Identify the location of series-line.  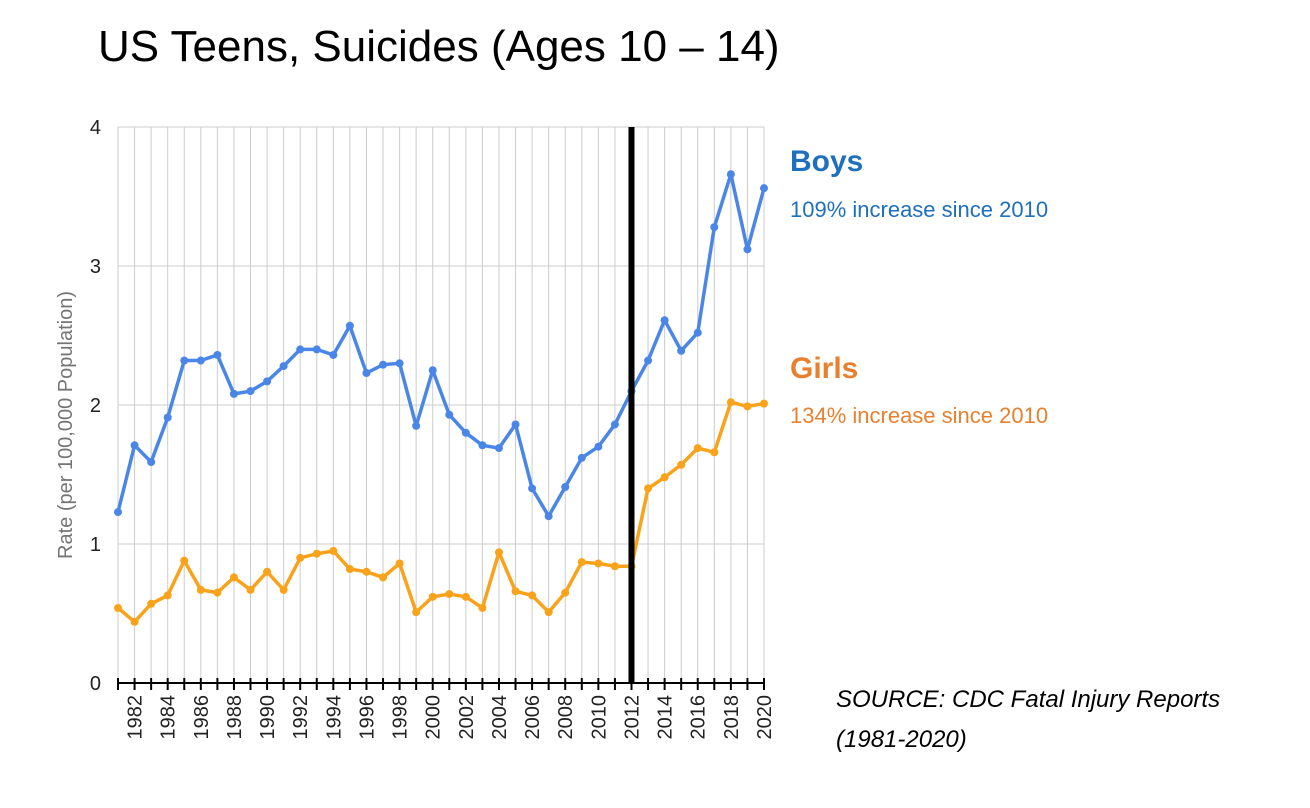
(440, 512).